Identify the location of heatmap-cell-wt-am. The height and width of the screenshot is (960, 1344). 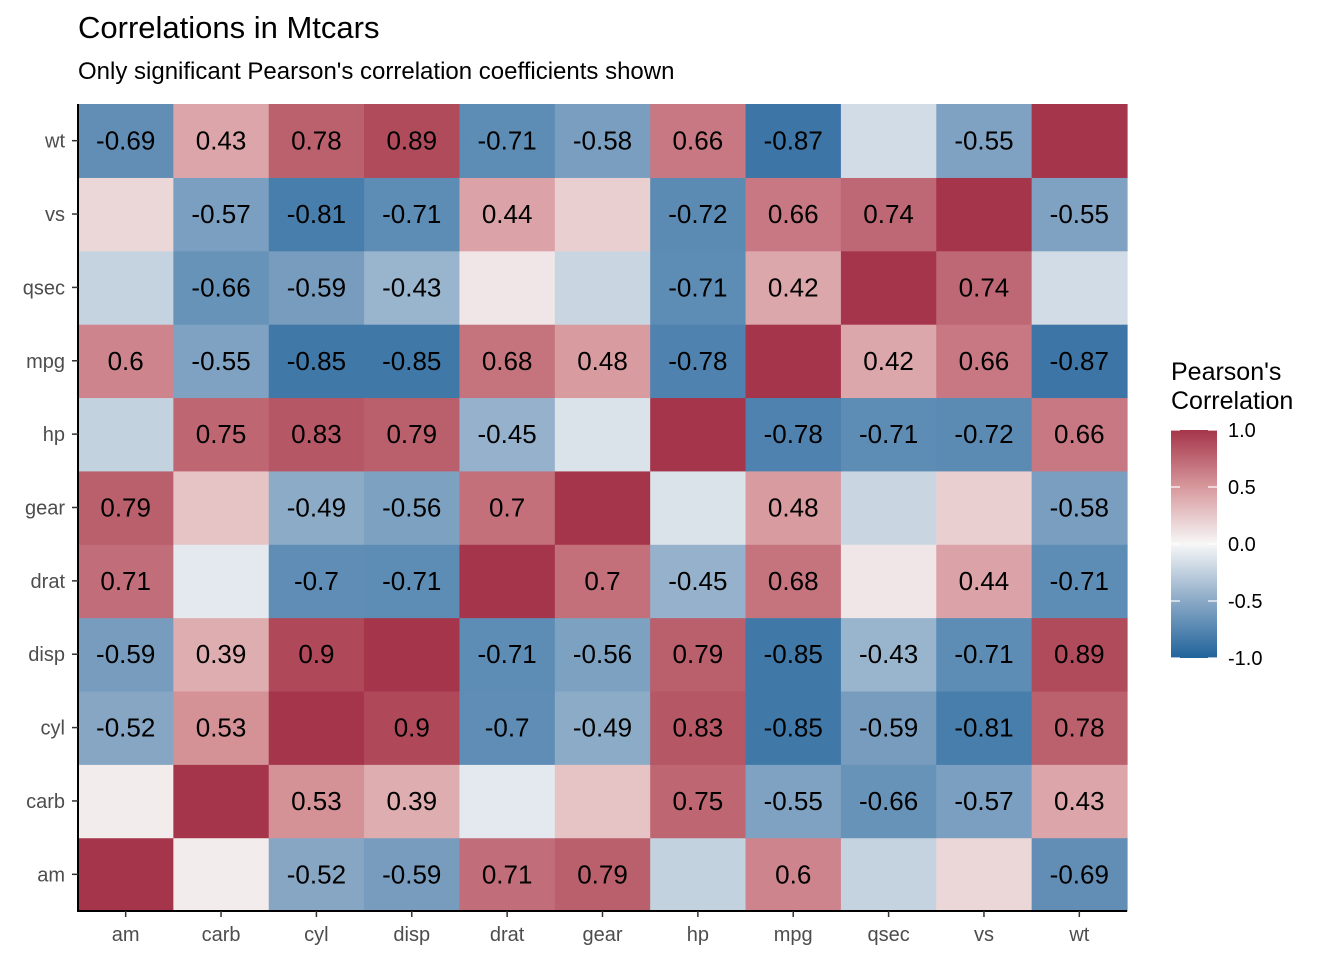
(126, 141).